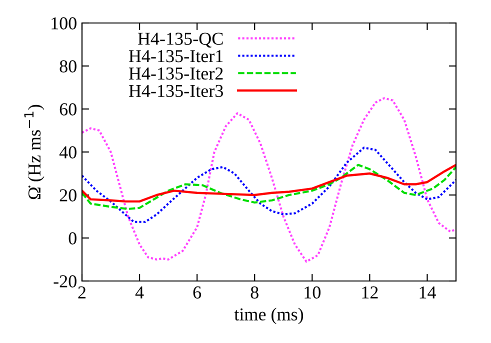  Describe the element at coordinates (139, 292) in the screenshot. I see `x-tick-label: 4` at that location.